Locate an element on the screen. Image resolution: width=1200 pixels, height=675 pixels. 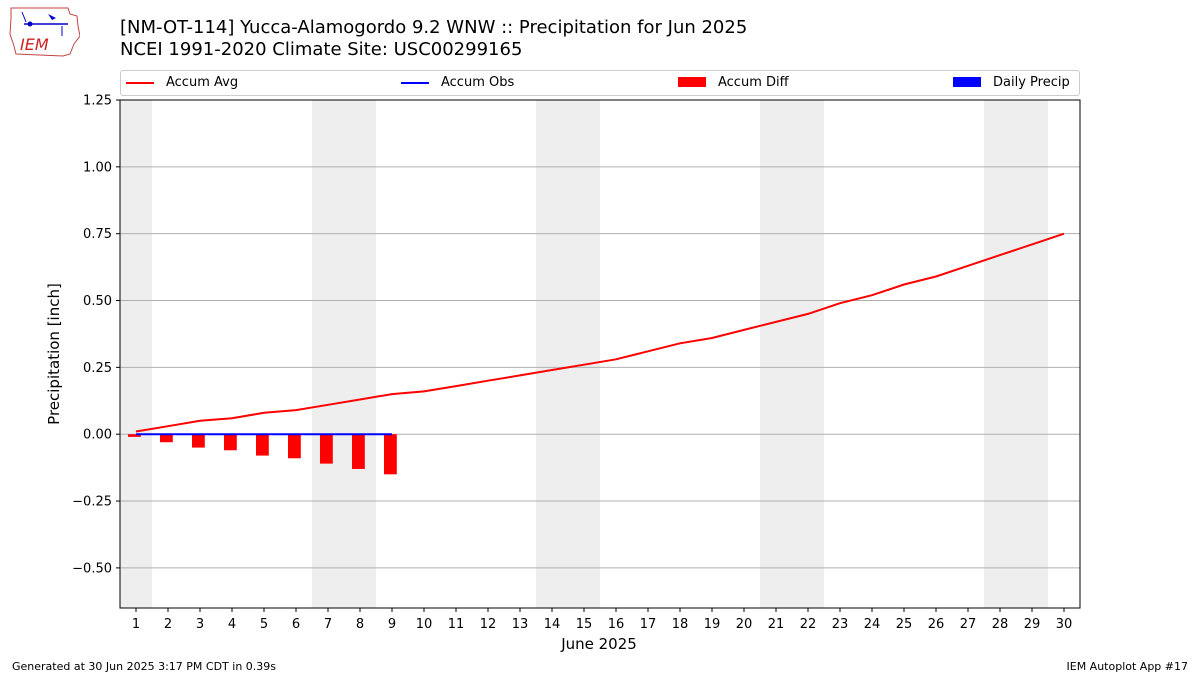
x-tick-label: 19 is located at coordinates (712, 624).